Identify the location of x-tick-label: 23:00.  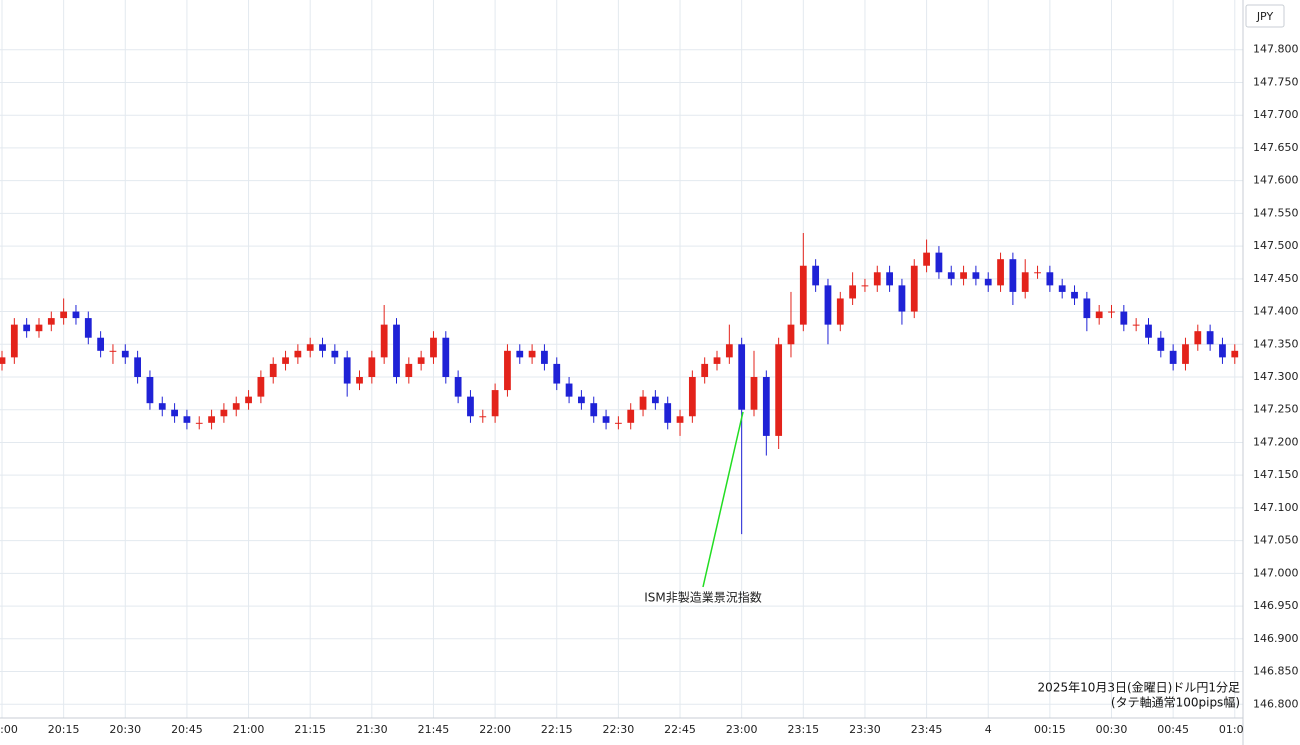
(742, 729).